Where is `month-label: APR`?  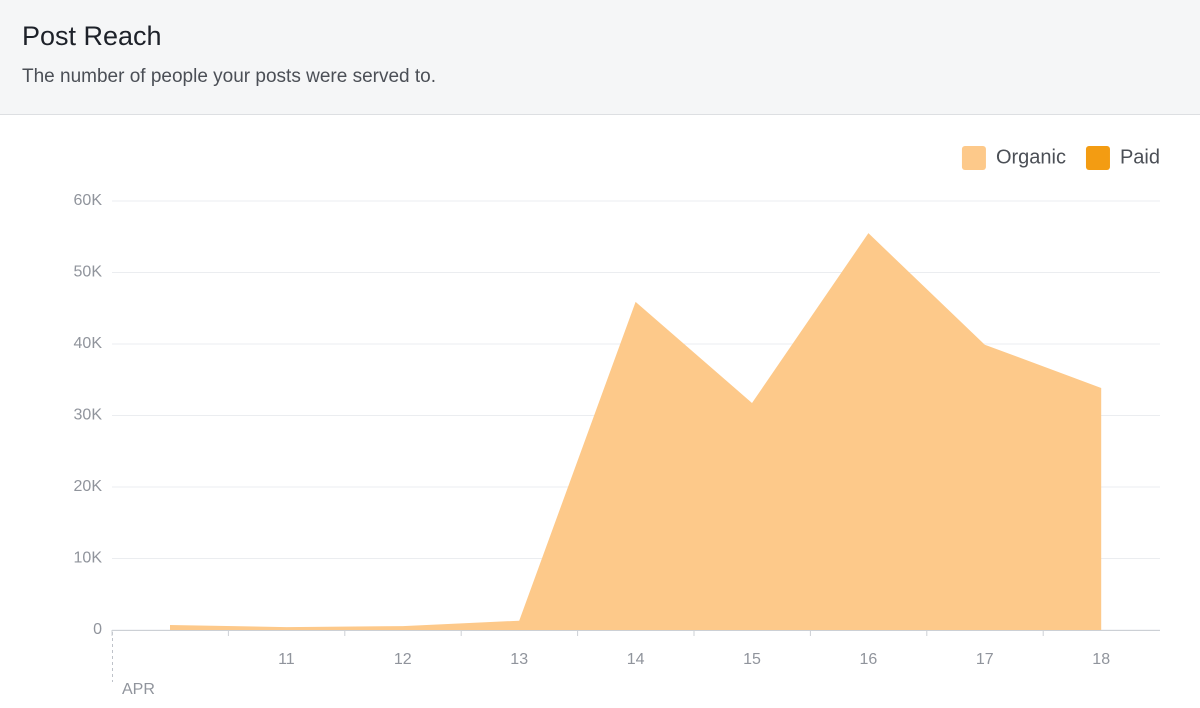 month-label: APR is located at coordinates (138, 689).